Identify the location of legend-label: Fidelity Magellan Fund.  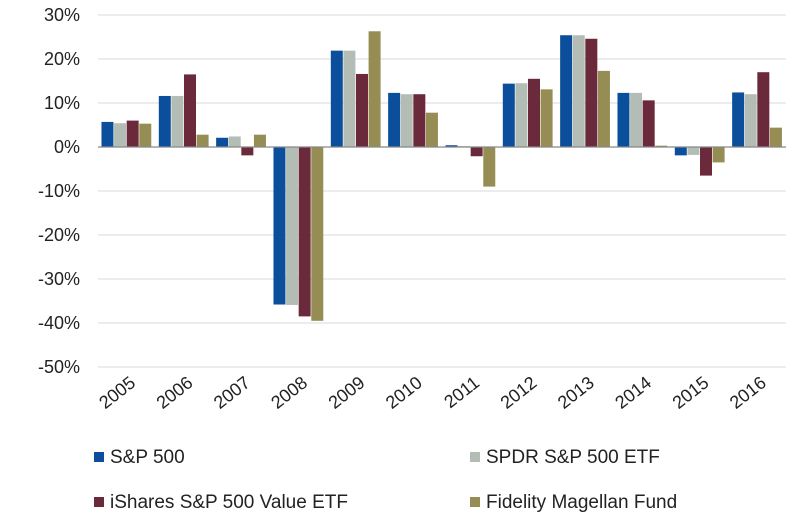
(581, 502).